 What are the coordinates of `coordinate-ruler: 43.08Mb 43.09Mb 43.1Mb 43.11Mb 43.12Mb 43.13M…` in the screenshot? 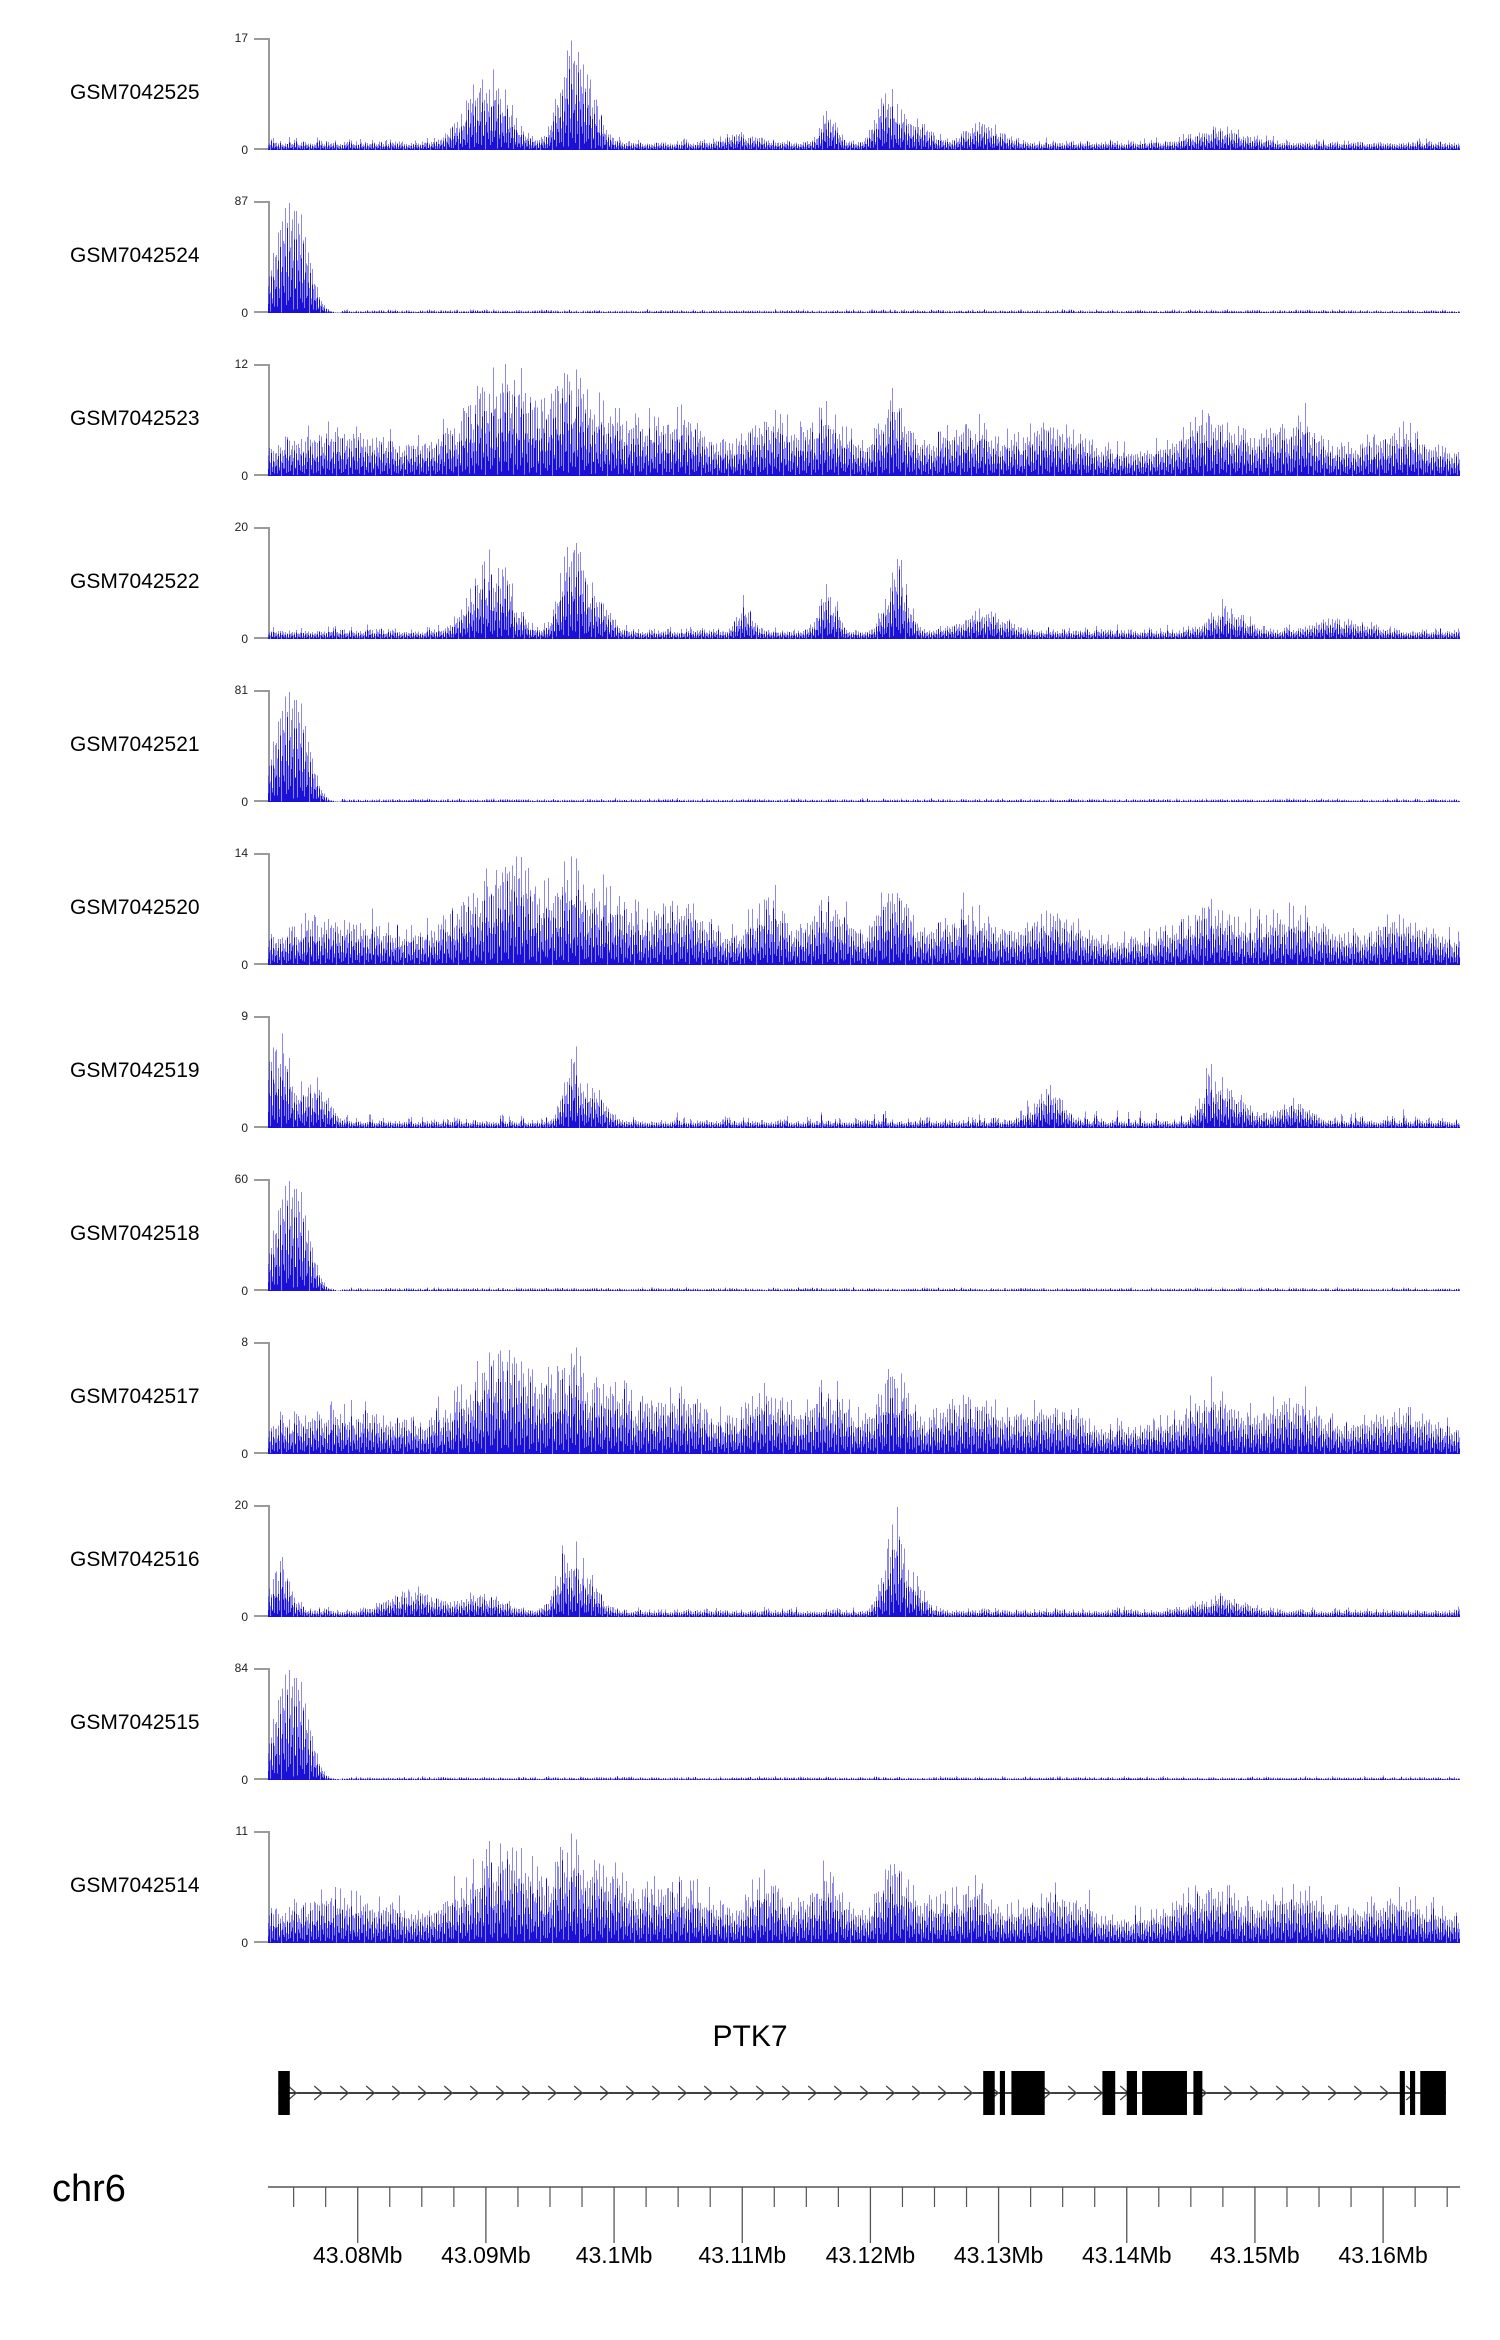 It's located at (864, 2260).